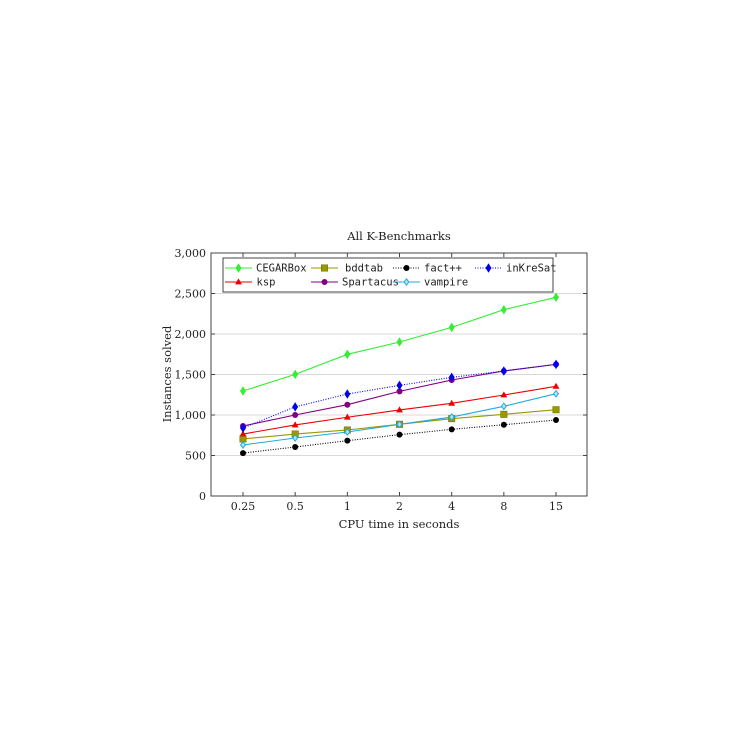 The image size is (750, 750). I want to click on y-tick-label: 3,000, so click(191, 253).